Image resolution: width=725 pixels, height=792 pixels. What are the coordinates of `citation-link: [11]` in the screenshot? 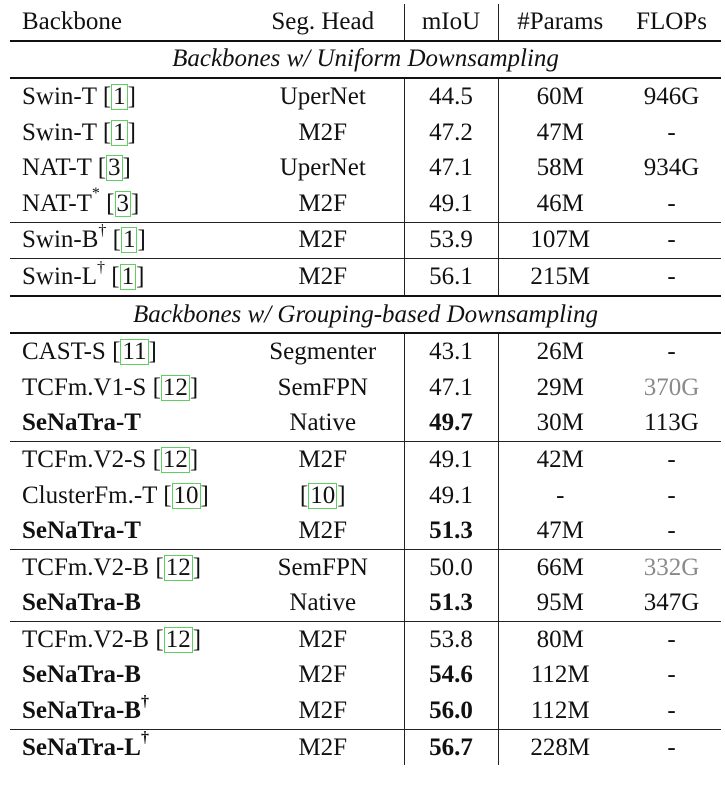 It's located at (134, 352).